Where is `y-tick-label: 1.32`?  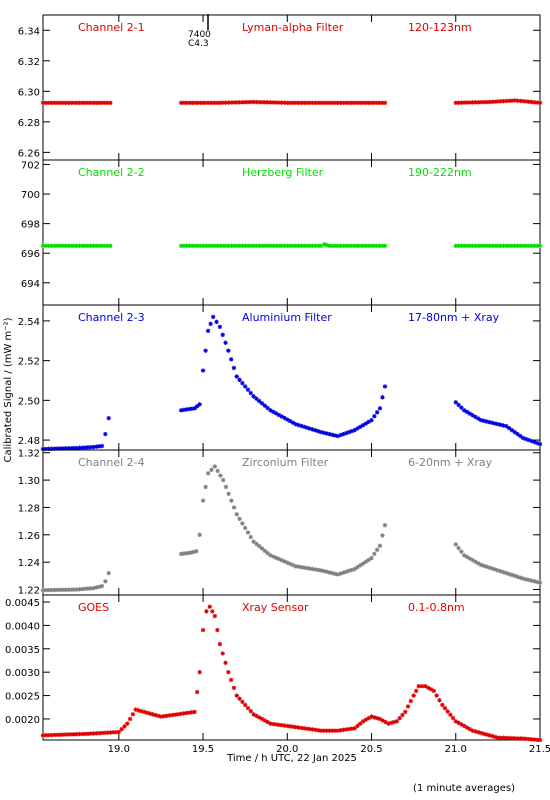 y-tick-label: 1.32 is located at coordinates (29, 454).